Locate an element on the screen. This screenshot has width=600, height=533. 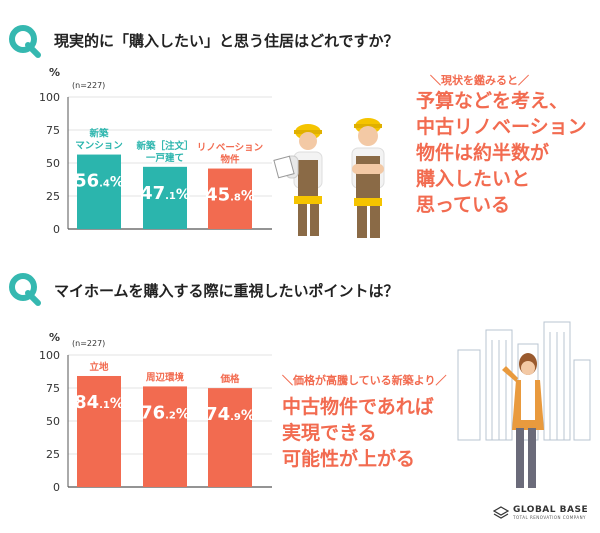
value-label: 56.4% is located at coordinates (99, 181).